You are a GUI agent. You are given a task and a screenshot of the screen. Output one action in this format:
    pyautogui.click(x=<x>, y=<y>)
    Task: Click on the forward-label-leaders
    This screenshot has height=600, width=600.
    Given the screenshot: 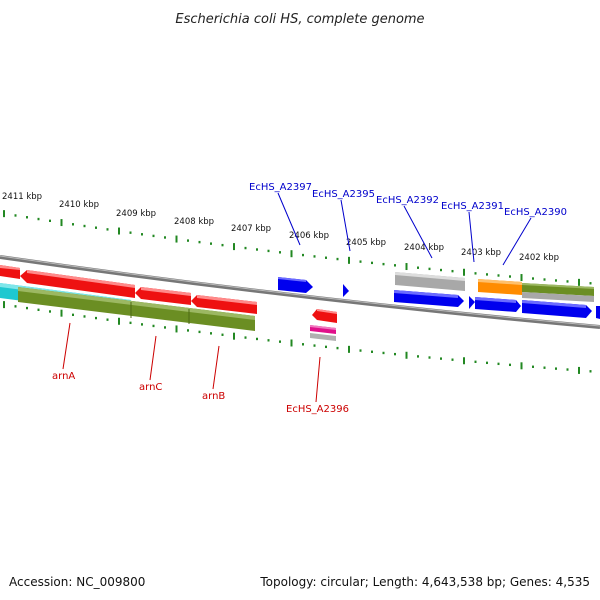 What is the action you would take?
    pyautogui.click(x=404, y=229)
    